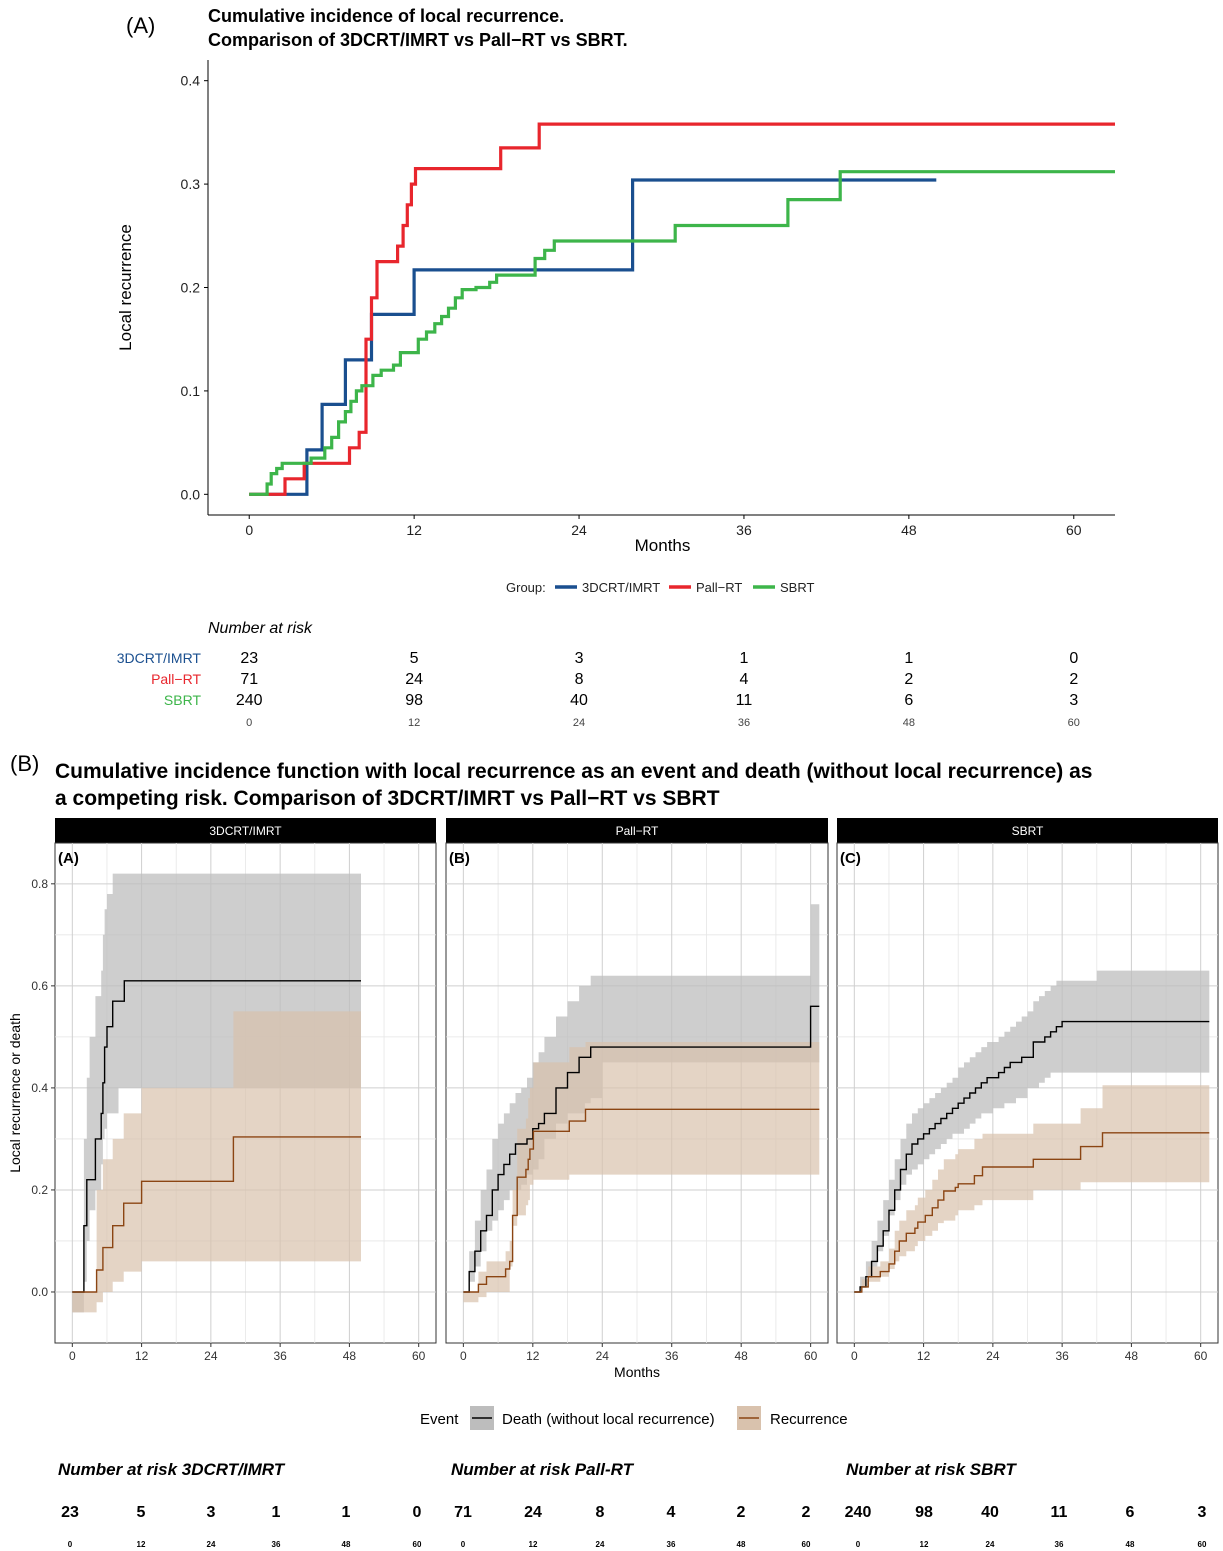 The height and width of the screenshot is (1551, 1223). Describe the element at coordinates (1074, 530) in the screenshot. I see `x-tick-label: 60` at that location.